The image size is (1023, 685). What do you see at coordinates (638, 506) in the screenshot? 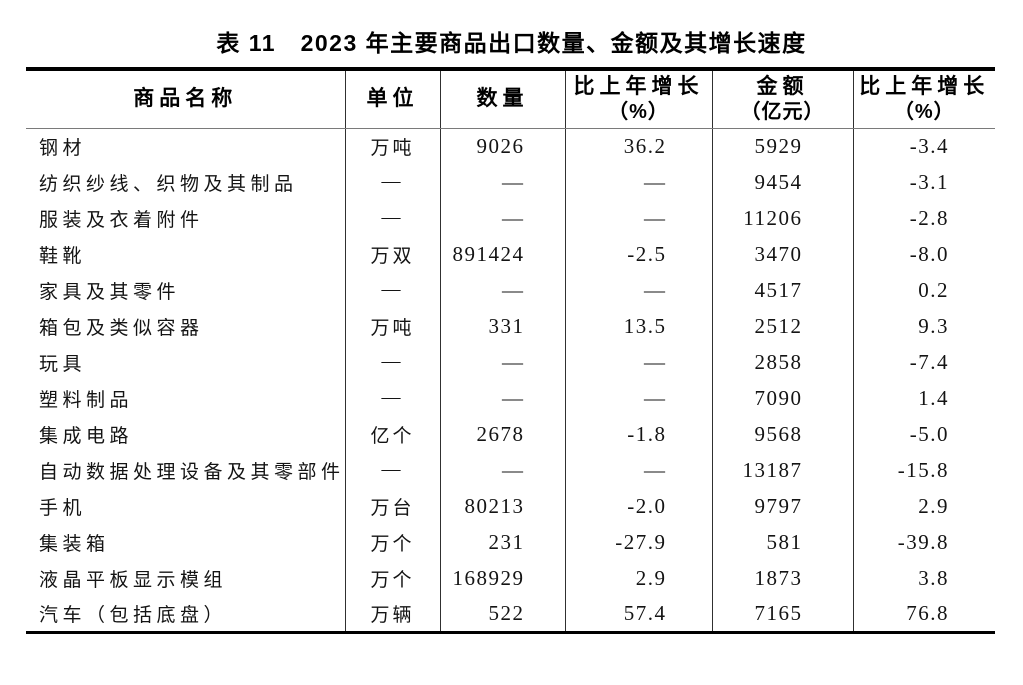
I see `cell-quantity-growth: -2.0` at bounding box center [638, 506].